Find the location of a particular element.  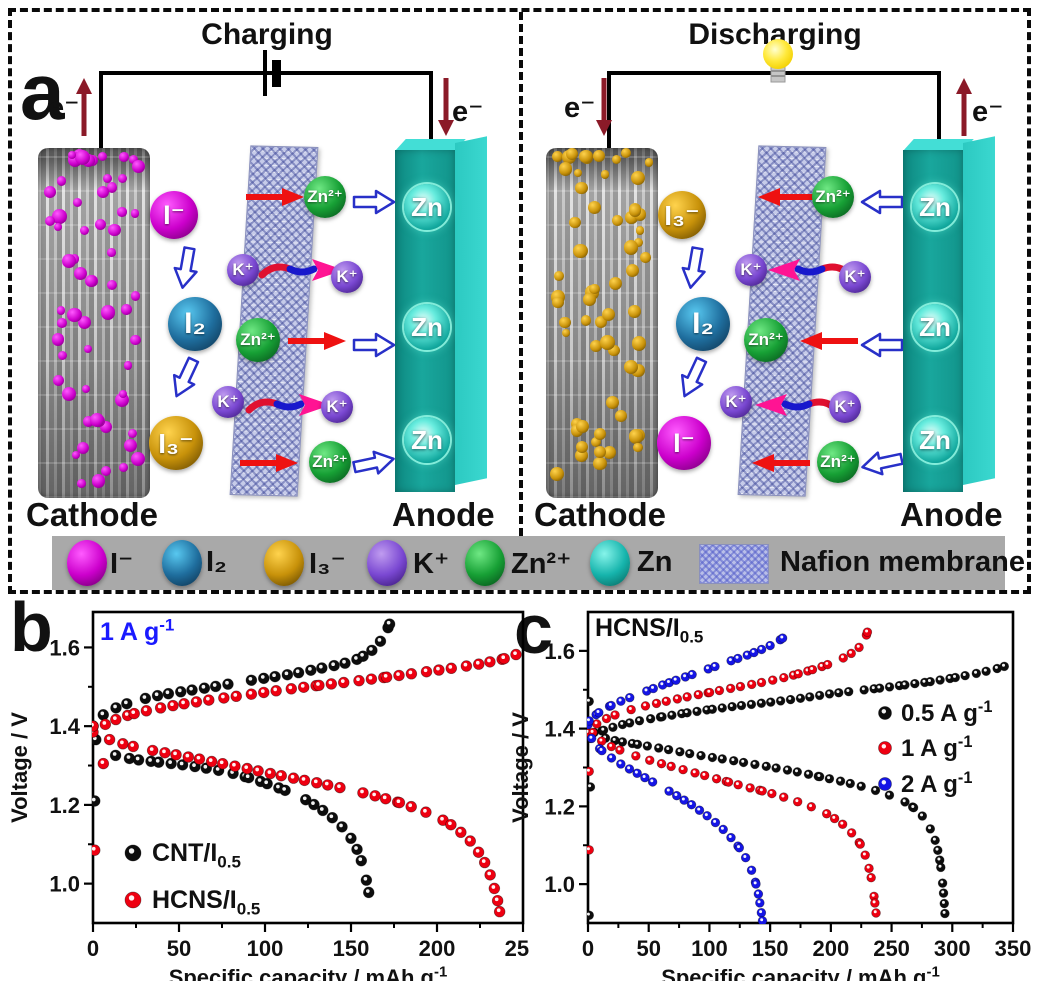

section-title: Charging is located at coordinates (267, 34).